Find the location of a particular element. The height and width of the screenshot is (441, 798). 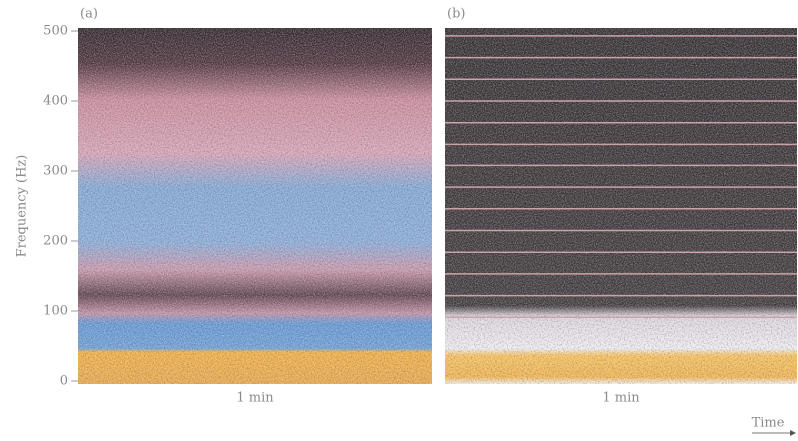

y-tick-label: 0 is located at coordinates (64, 381).